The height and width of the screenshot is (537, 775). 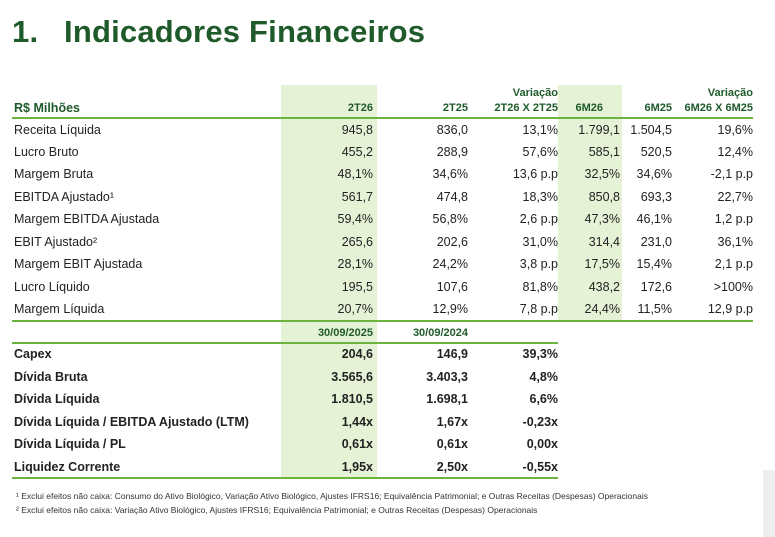 What do you see at coordinates (540, 287) in the screenshot?
I see `cell-var-2t: 81,8%` at bounding box center [540, 287].